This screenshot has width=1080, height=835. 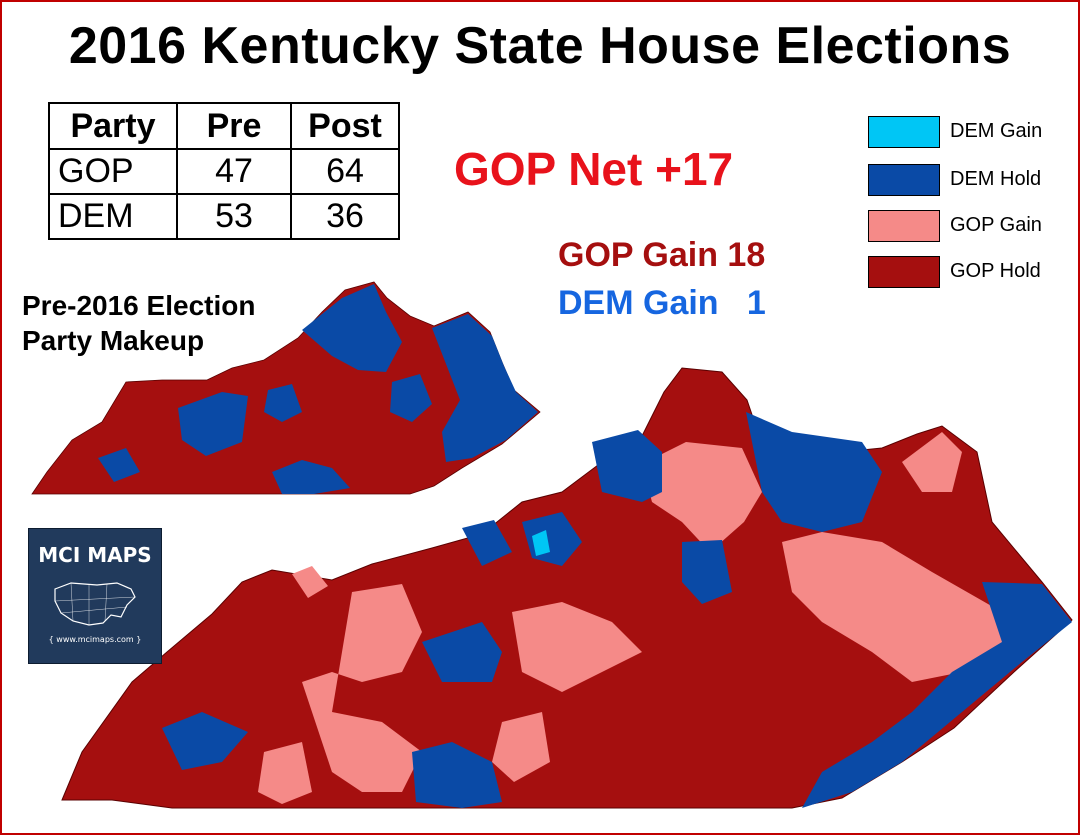 I want to click on logo-url: { www.mcimaps.com }, so click(x=95, y=639).